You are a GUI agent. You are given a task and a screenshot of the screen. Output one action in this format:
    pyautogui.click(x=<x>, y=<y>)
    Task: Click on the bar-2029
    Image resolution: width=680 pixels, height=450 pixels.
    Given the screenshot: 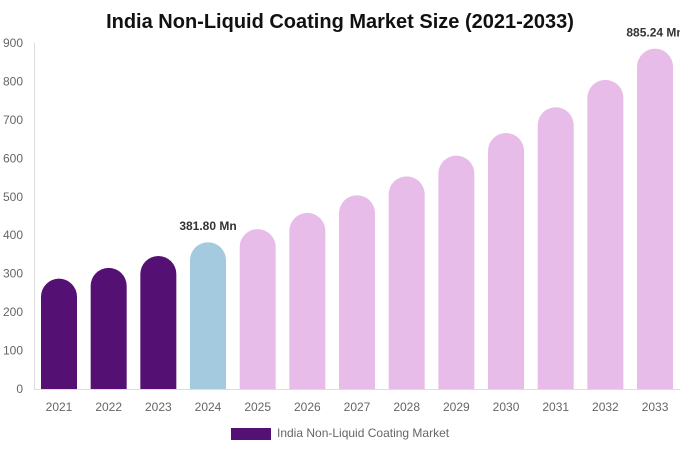 What is the action you would take?
    pyautogui.click(x=456, y=272)
    